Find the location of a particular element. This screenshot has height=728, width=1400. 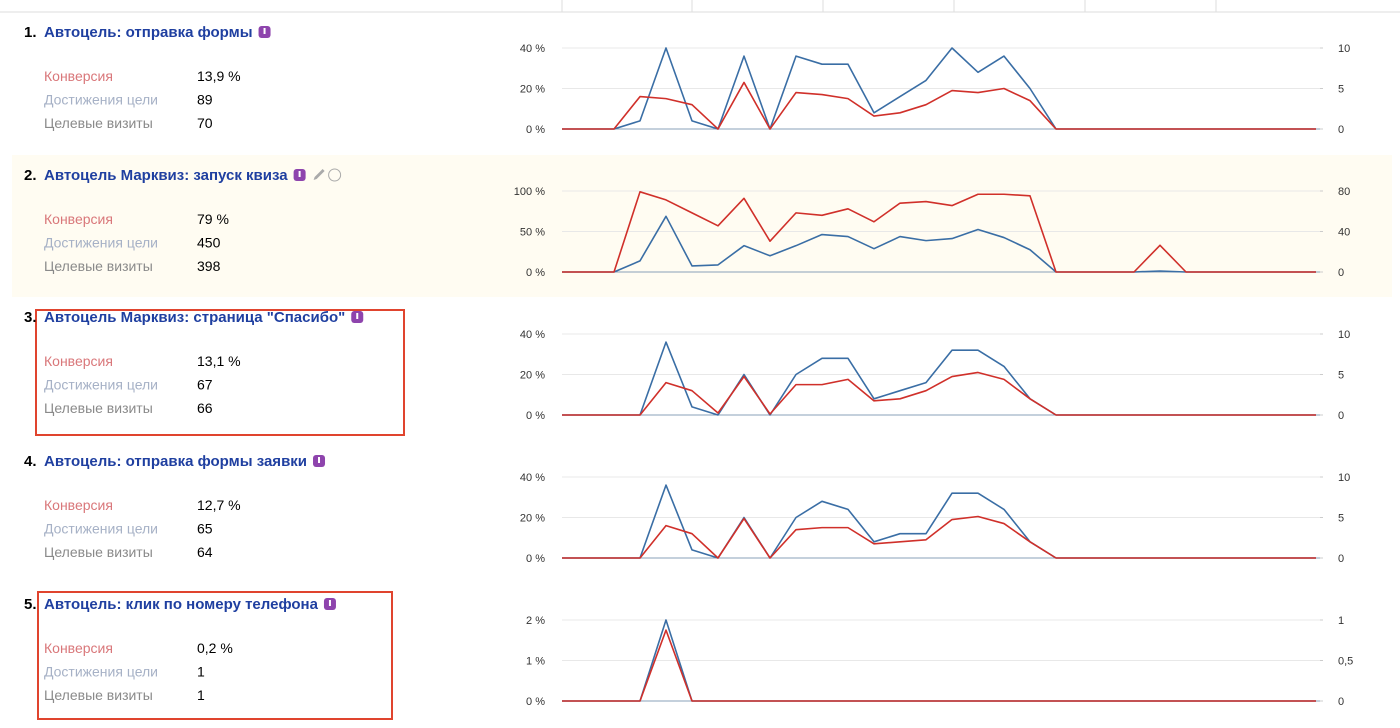

y-tick-label: 1 % is located at coordinates (535, 662).